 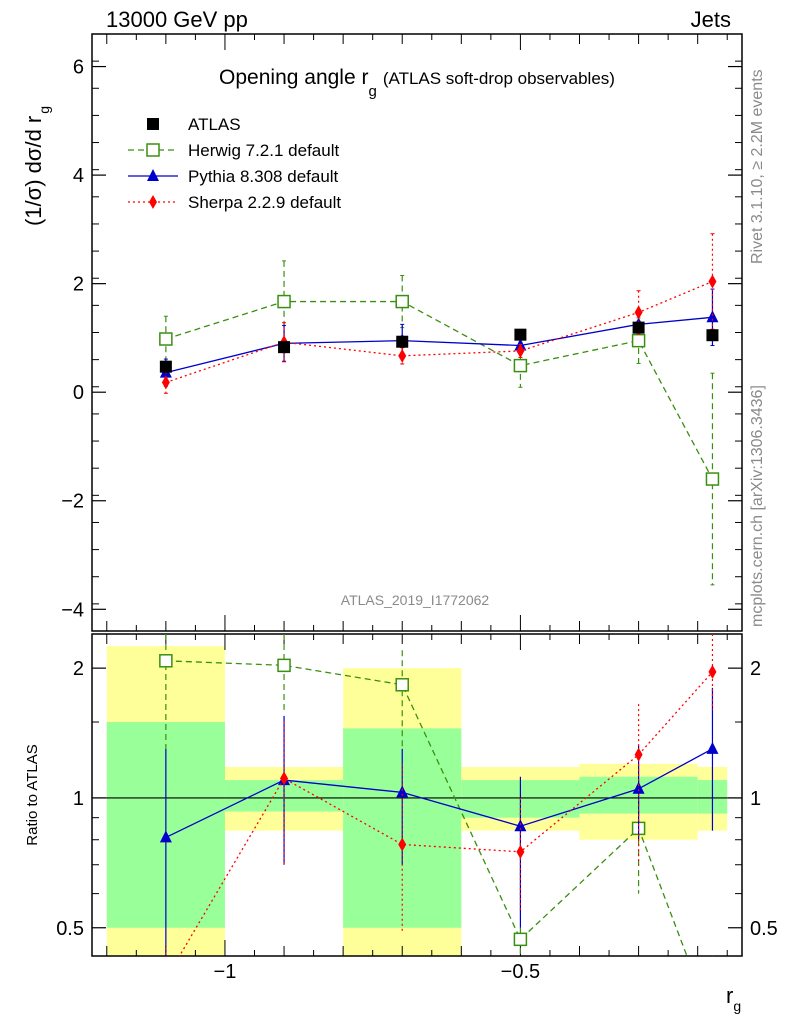 What do you see at coordinates (214, 124) in the screenshot?
I see `legend-label-atlas: ATLAS` at bounding box center [214, 124].